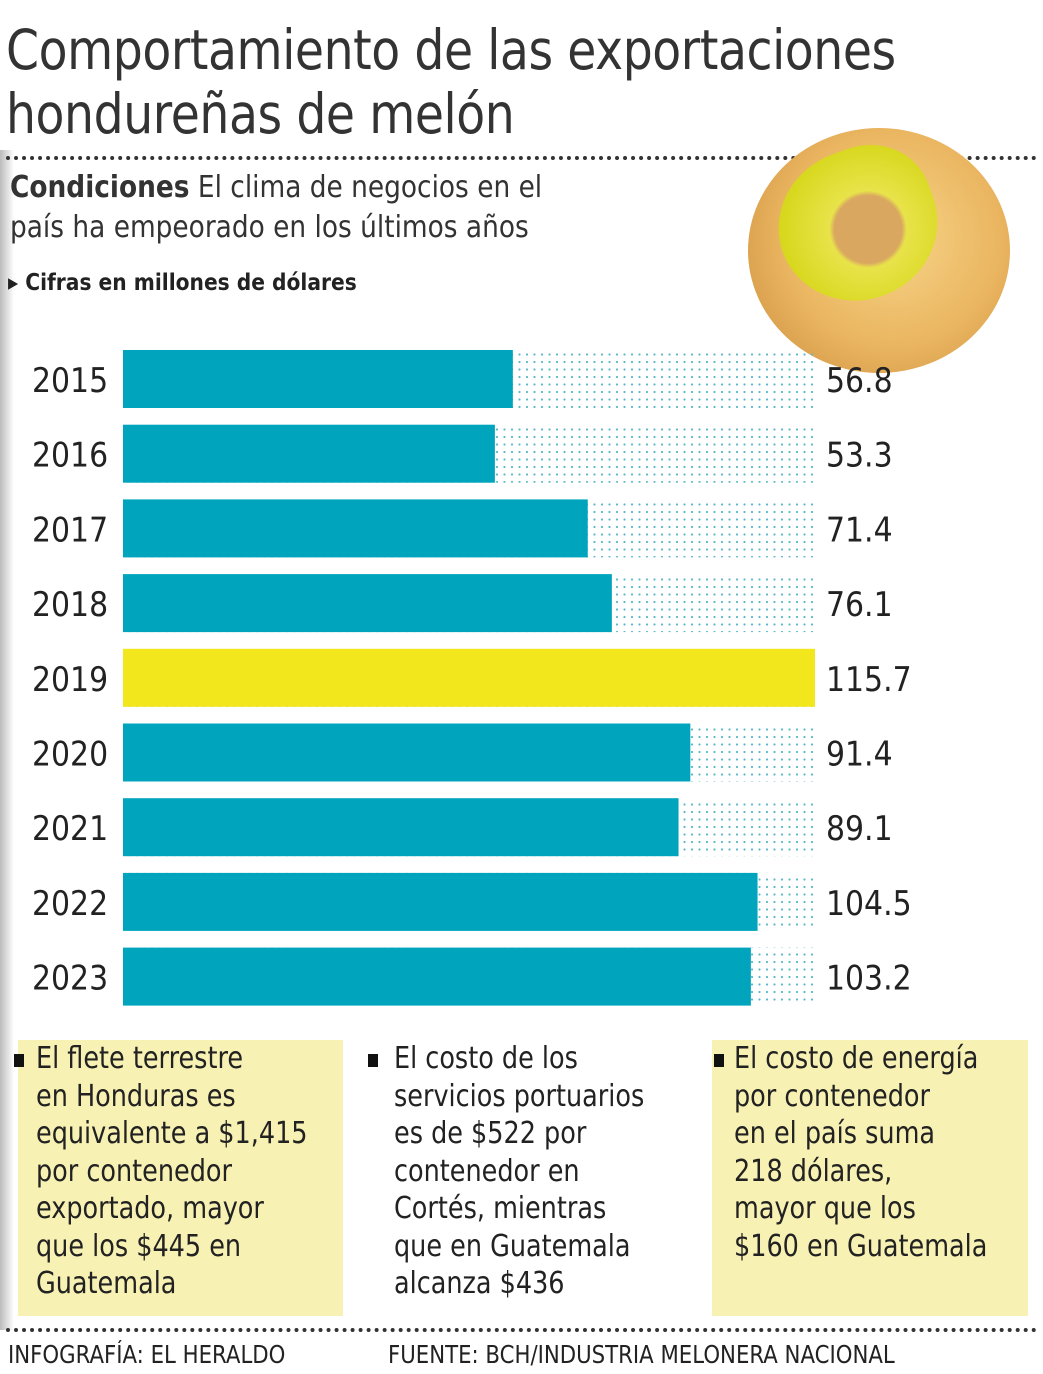  What do you see at coordinates (859, 754) in the screenshot?
I see `value-label: 91.4` at bounding box center [859, 754].